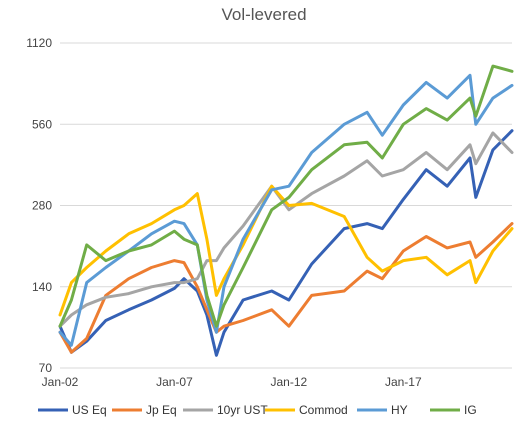 This screenshot has height=426, width=528. Describe the element at coordinates (174, 382) in the screenshot. I see `x-tick-label: Jan-07` at that location.